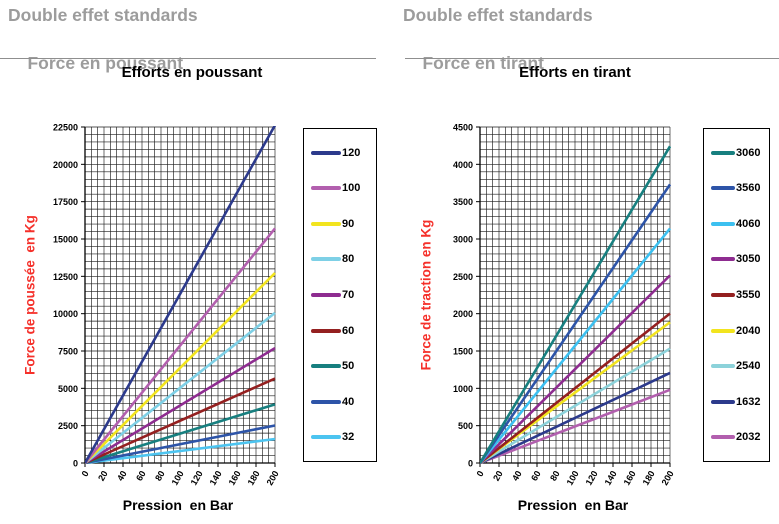  What do you see at coordinates (748, 437) in the screenshot?
I see `legend-label: 2032` at bounding box center [748, 437].